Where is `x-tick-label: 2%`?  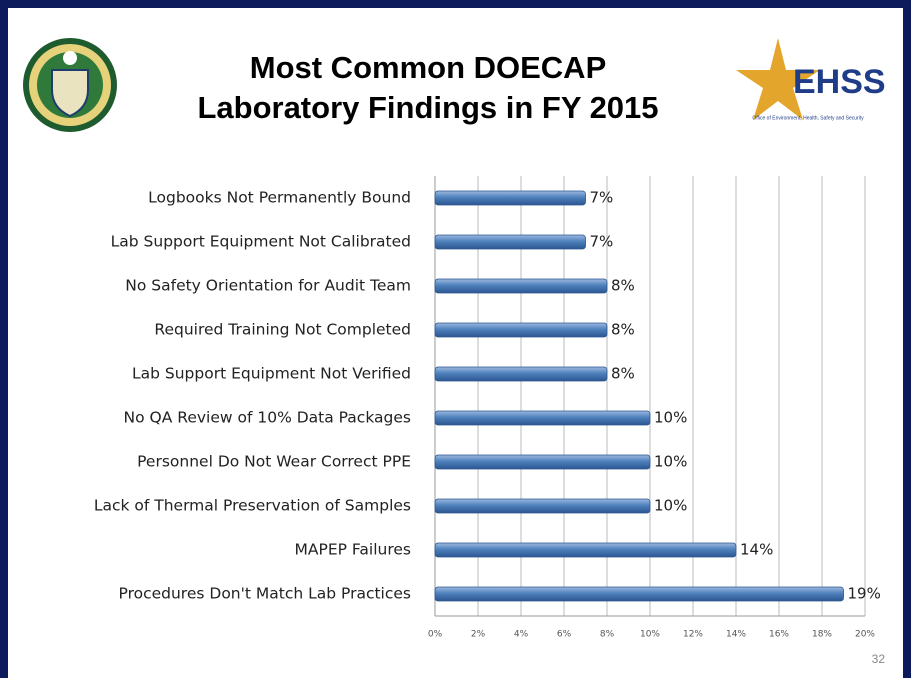
x-tick-label: 2% is located at coordinates (478, 635).